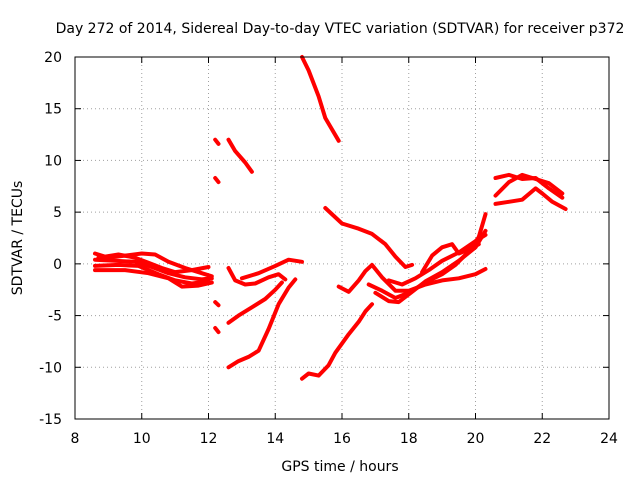 Image resolution: width=640 pixels, height=480 pixels. What do you see at coordinates (18, 238) in the screenshot?
I see `y-axis-label: SDTVAR / TECUs` at bounding box center [18, 238].